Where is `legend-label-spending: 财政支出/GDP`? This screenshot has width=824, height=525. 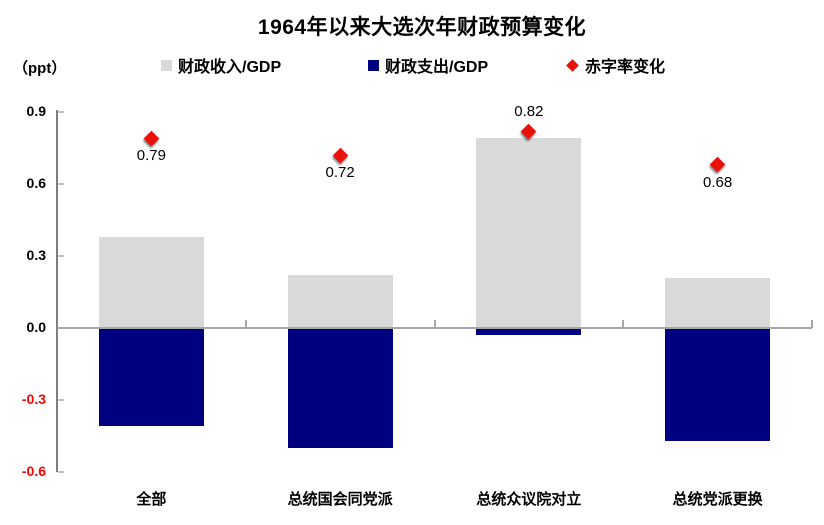
legend-label-spending: 财政支出/GDP is located at coordinates (437, 67).